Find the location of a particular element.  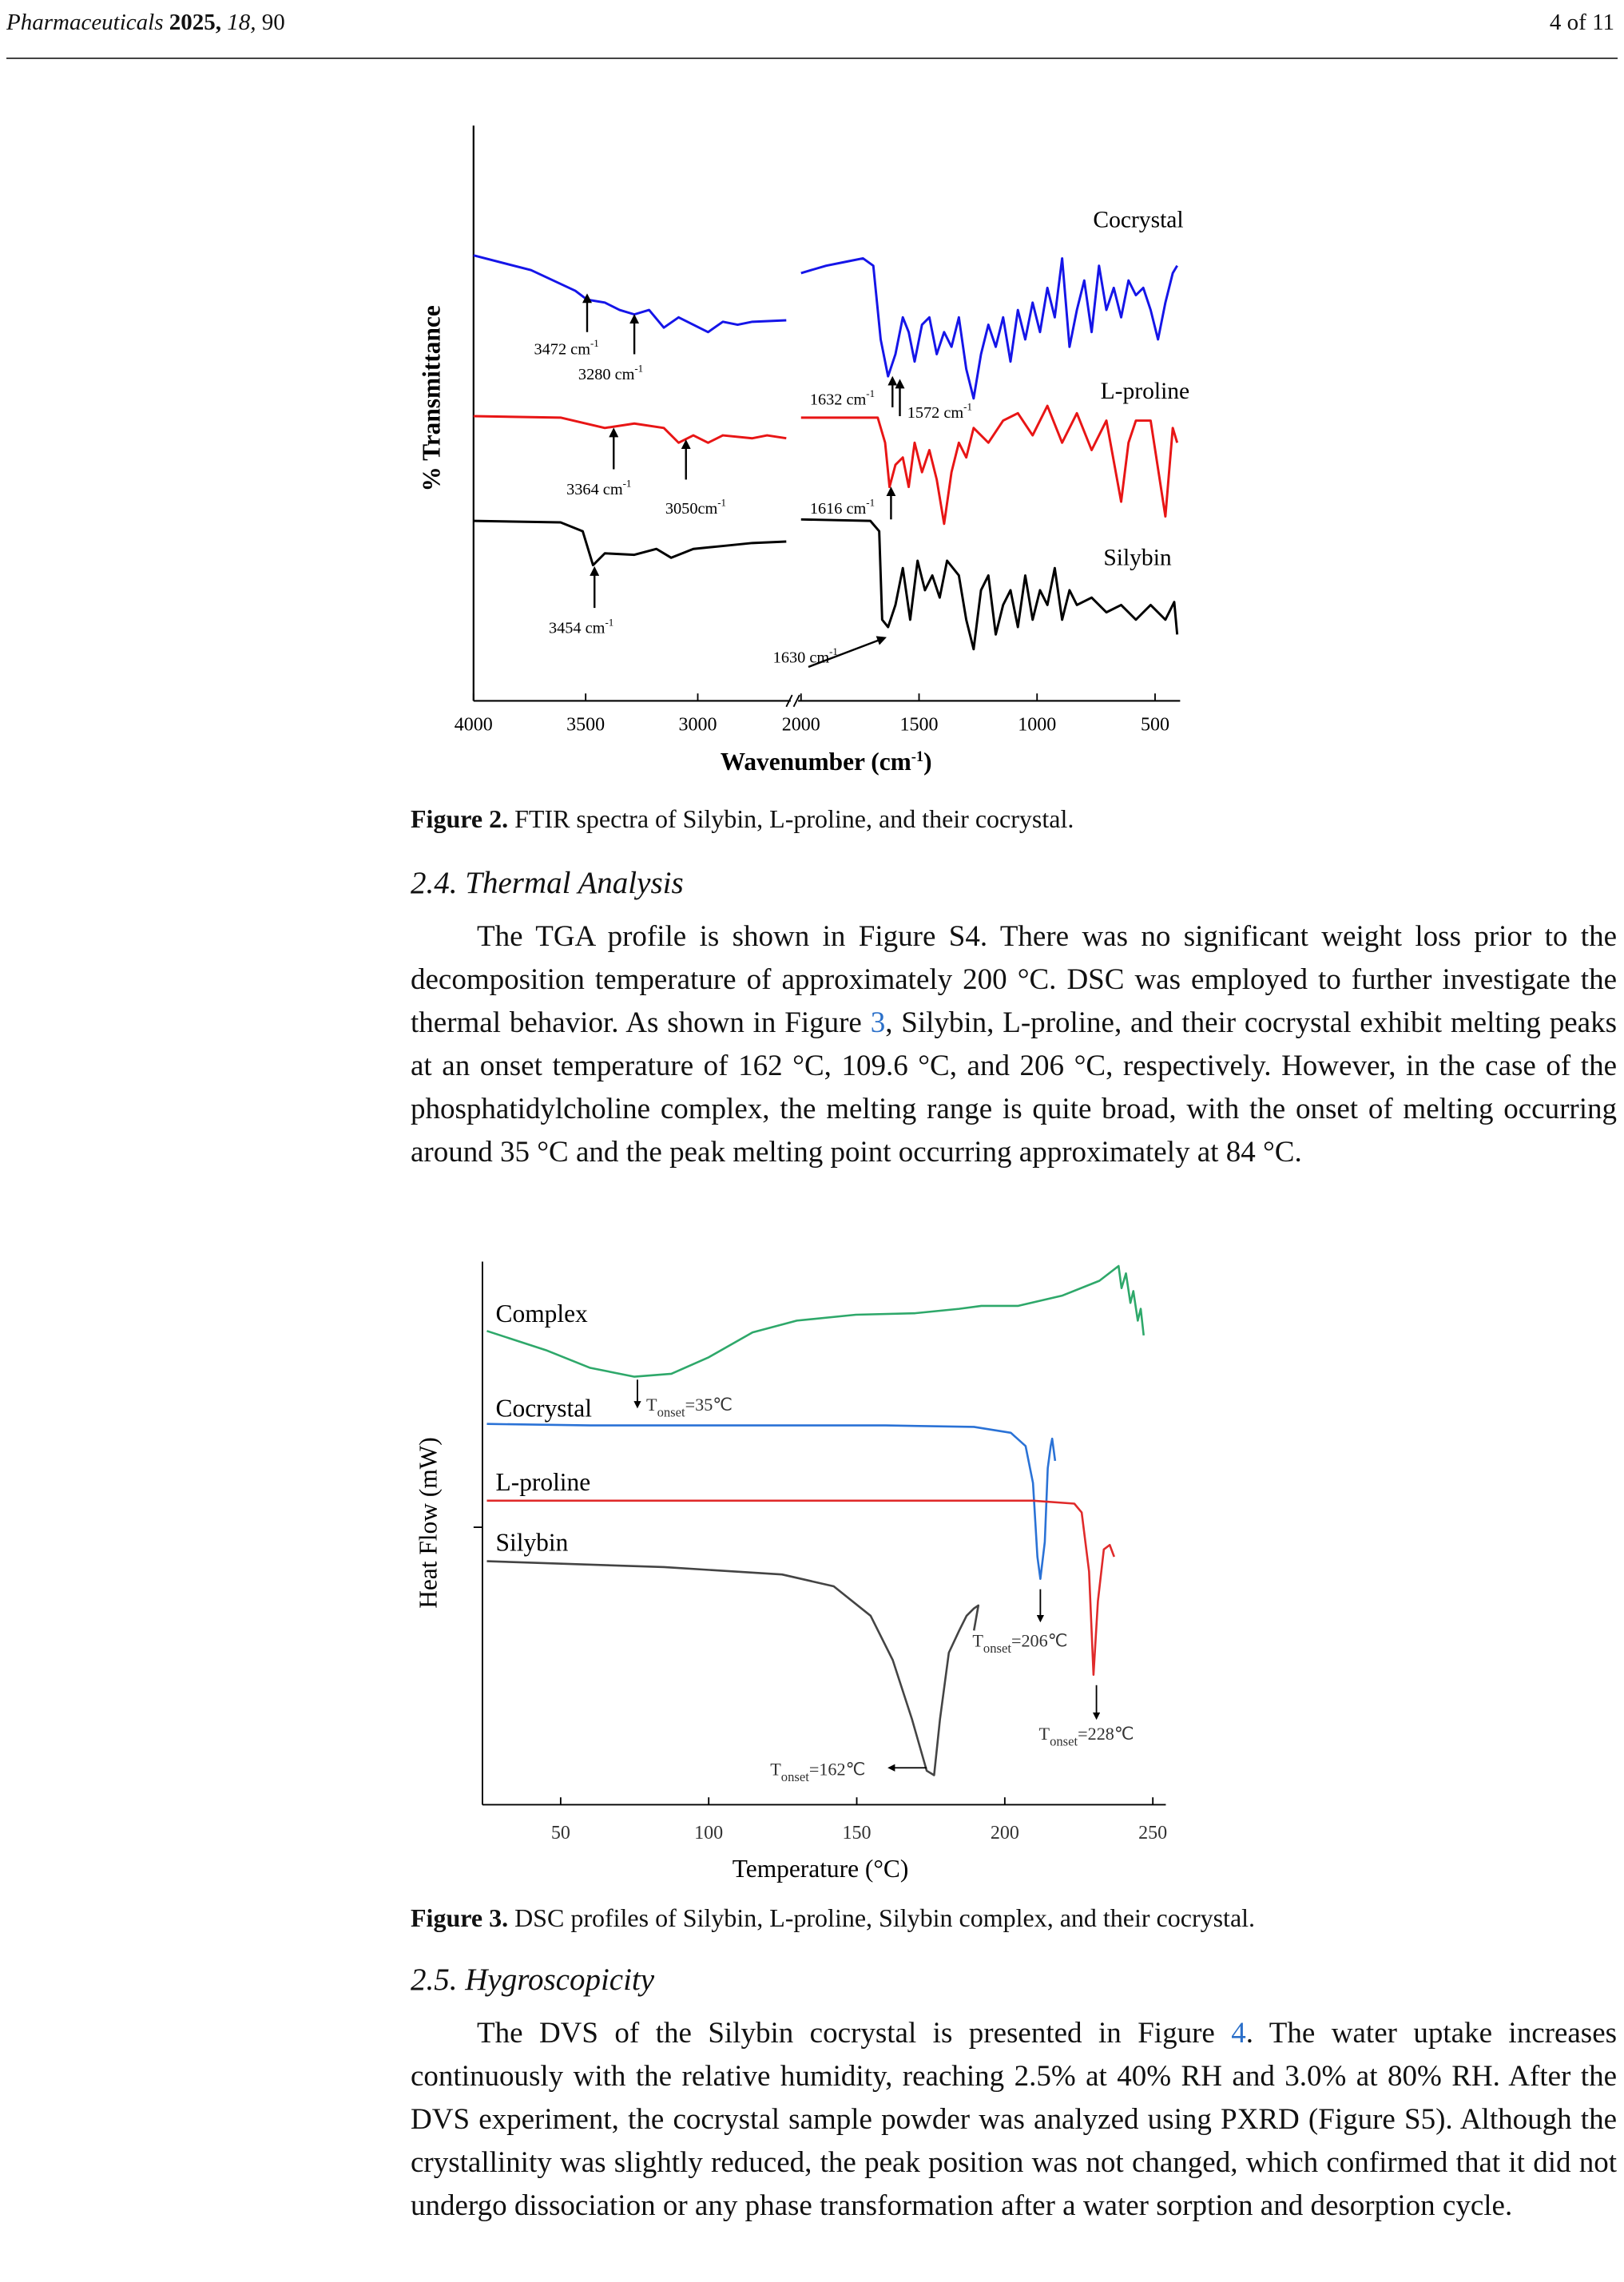

annotation: 1630 cm-1 is located at coordinates (806, 655).